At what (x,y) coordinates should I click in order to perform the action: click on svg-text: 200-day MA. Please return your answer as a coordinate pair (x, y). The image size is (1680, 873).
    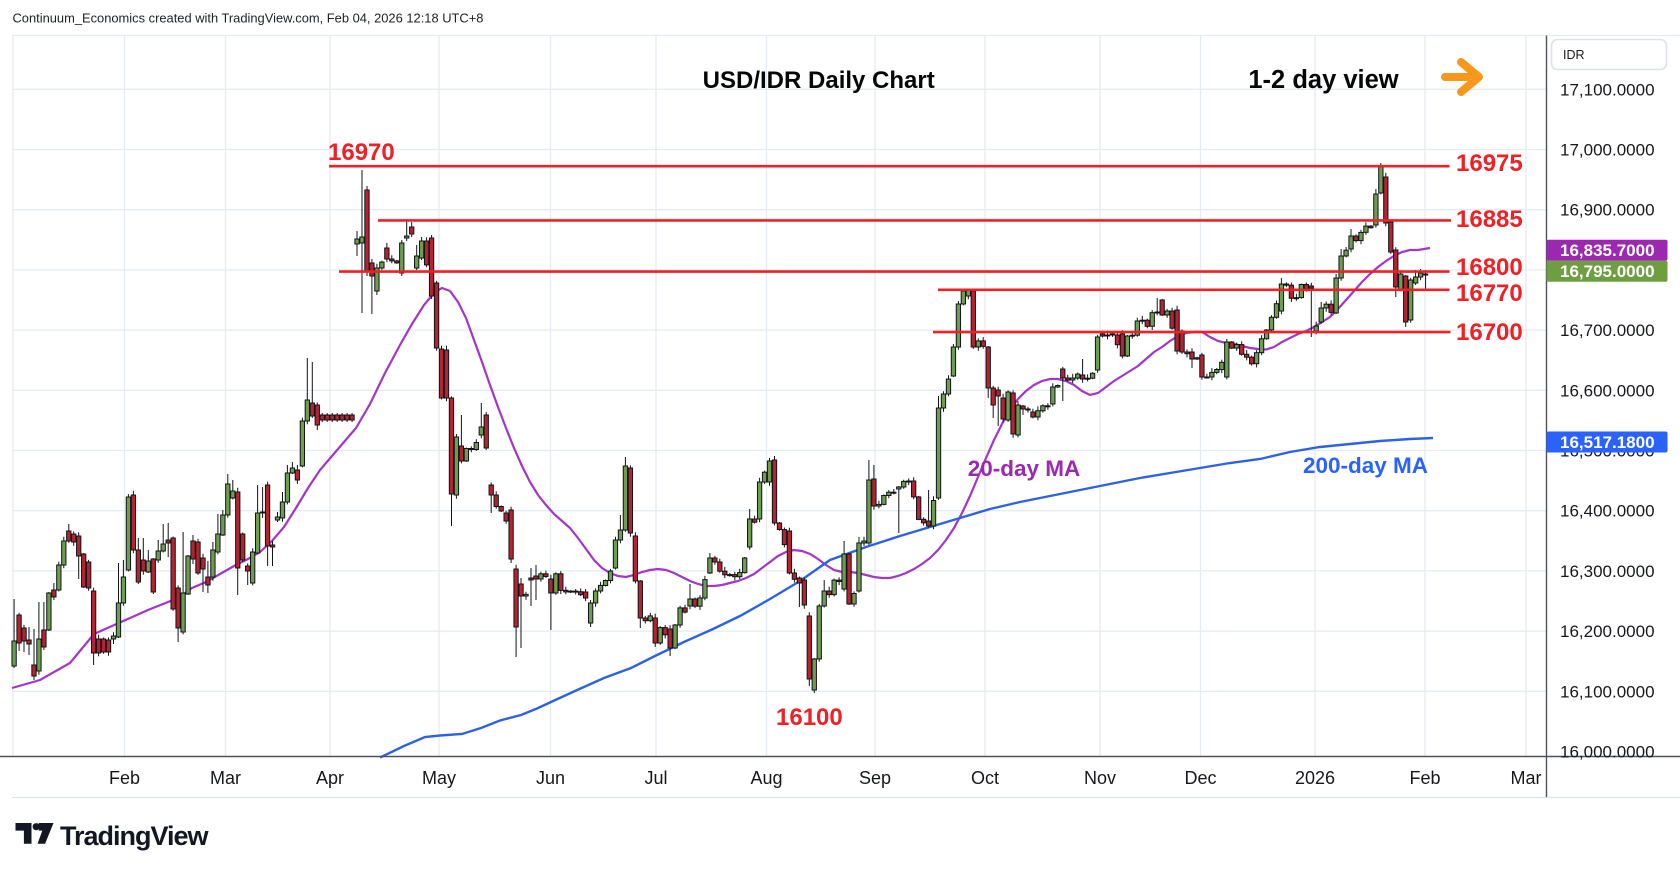
    Looking at the image, I should click on (1365, 465).